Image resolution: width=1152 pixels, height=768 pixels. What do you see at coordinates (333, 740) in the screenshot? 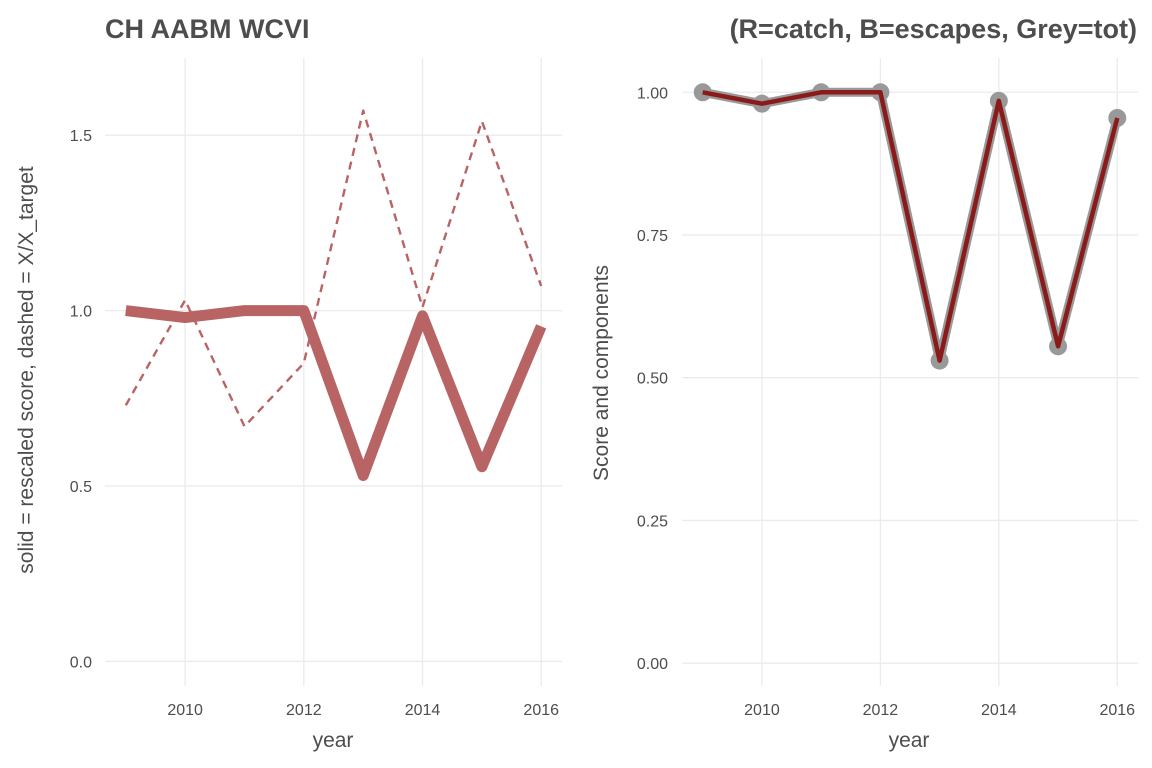
I see `left-x-axis-label: year` at bounding box center [333, 740].